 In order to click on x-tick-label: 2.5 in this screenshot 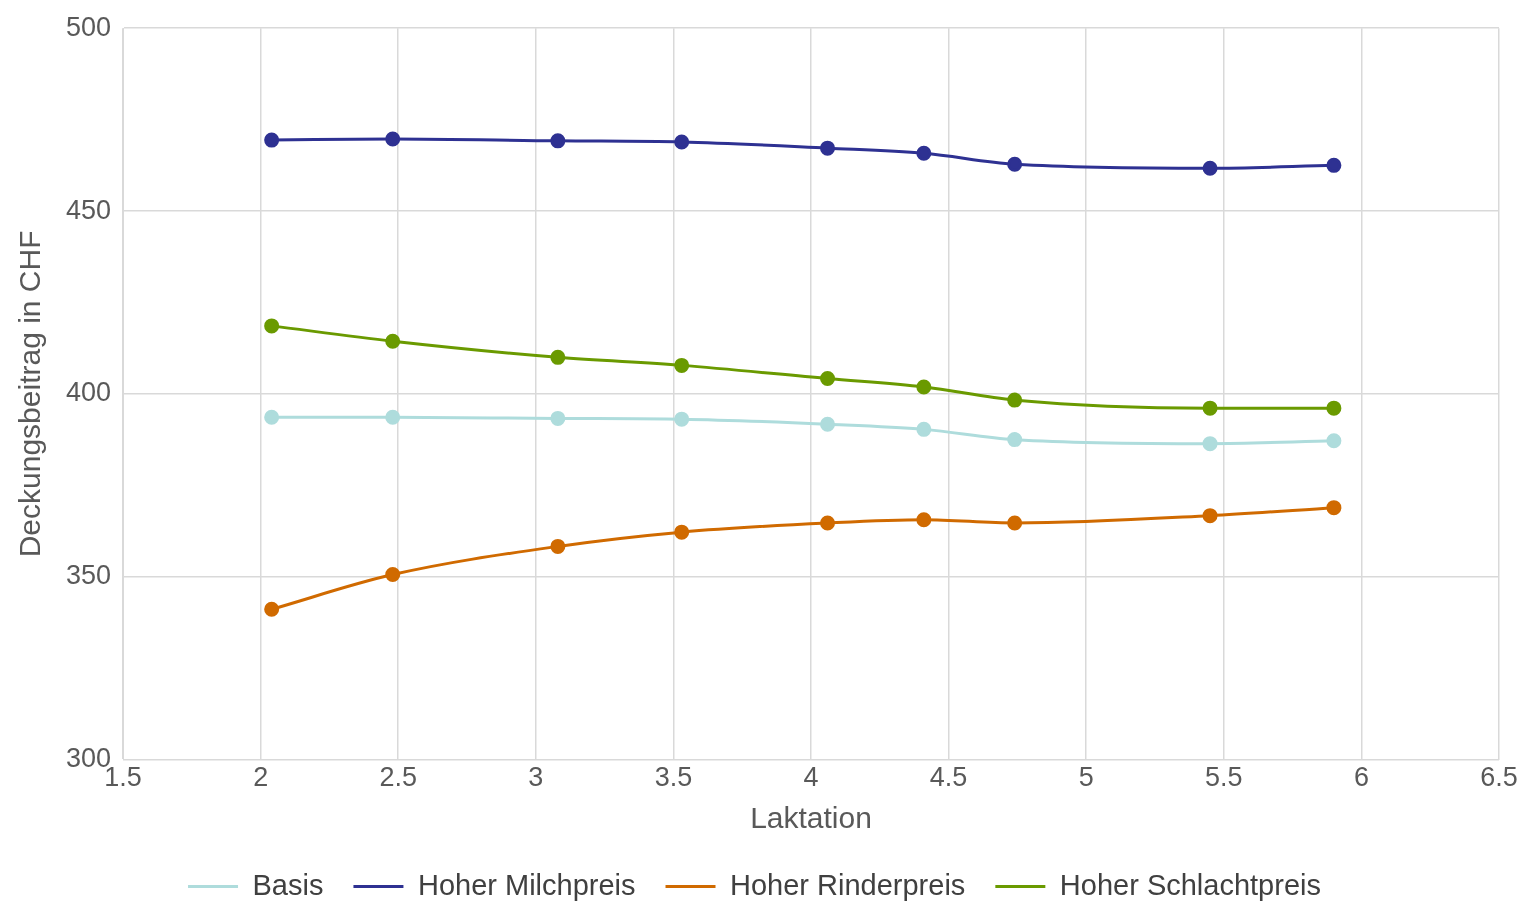, I will do `click(398, 777)`.